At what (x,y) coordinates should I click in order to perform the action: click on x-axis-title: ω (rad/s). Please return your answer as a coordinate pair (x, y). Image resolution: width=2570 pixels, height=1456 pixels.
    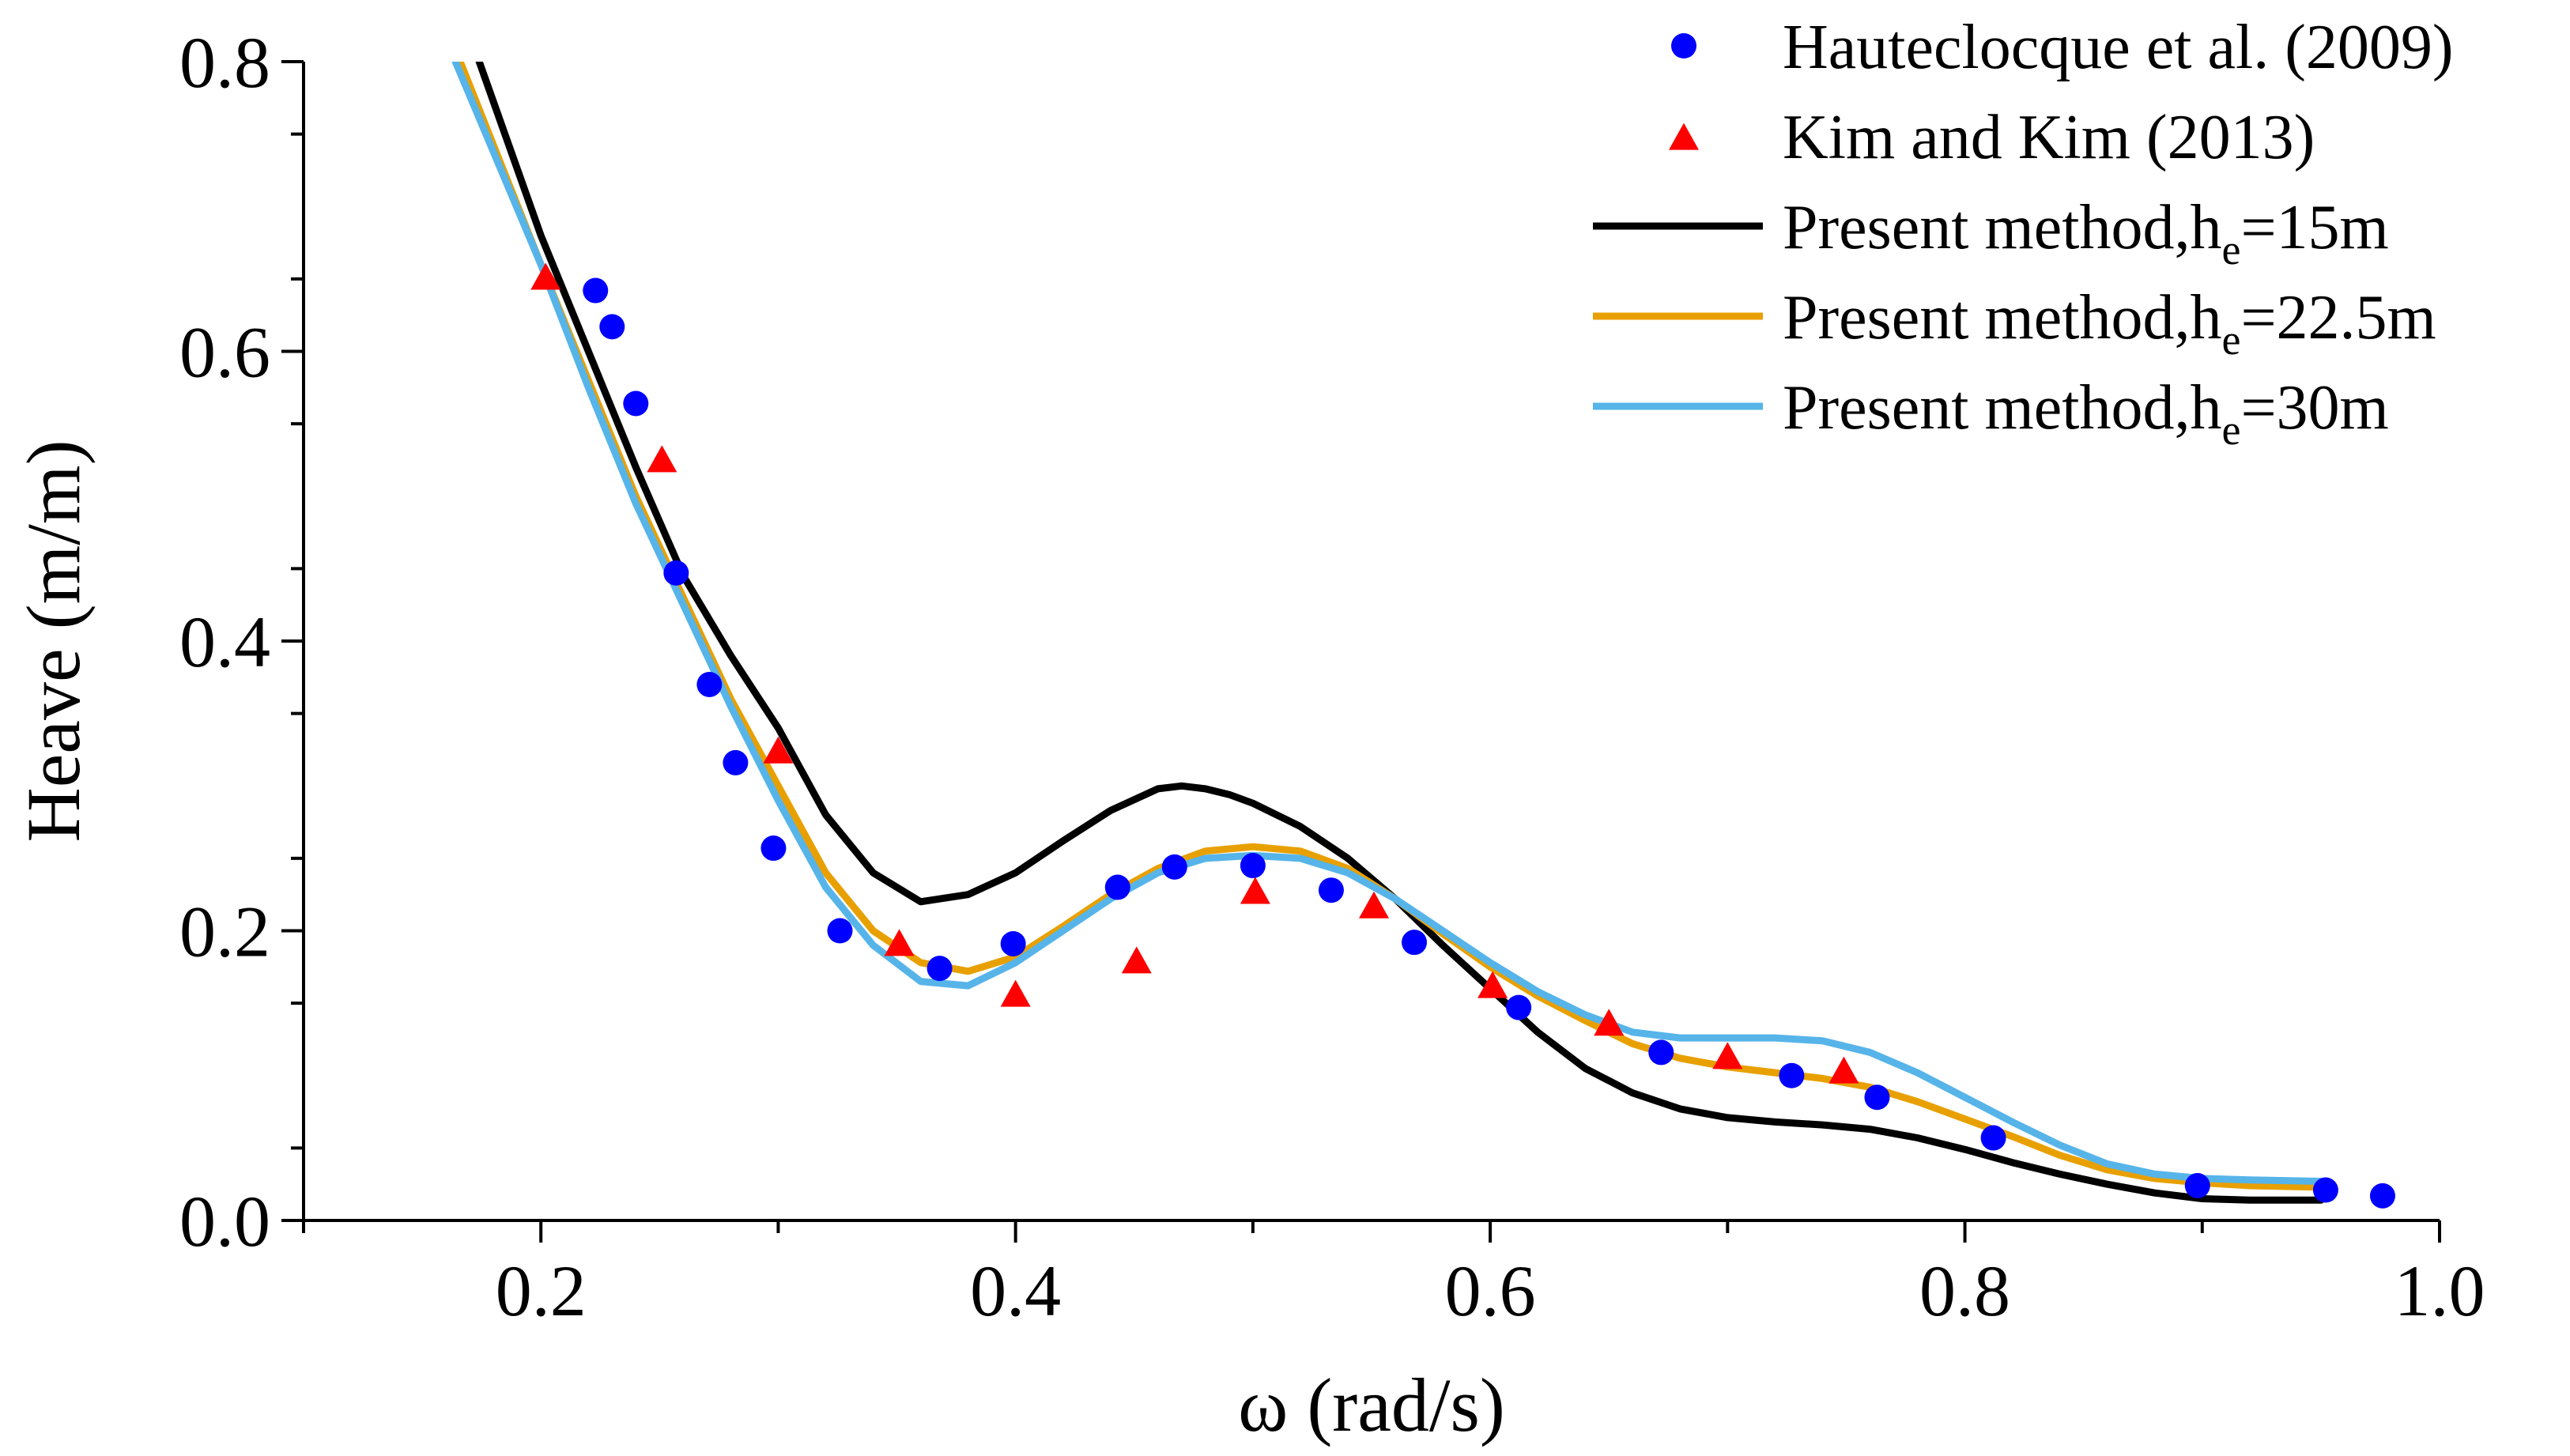
    Looking at the image, I should click on (1371, 1405).